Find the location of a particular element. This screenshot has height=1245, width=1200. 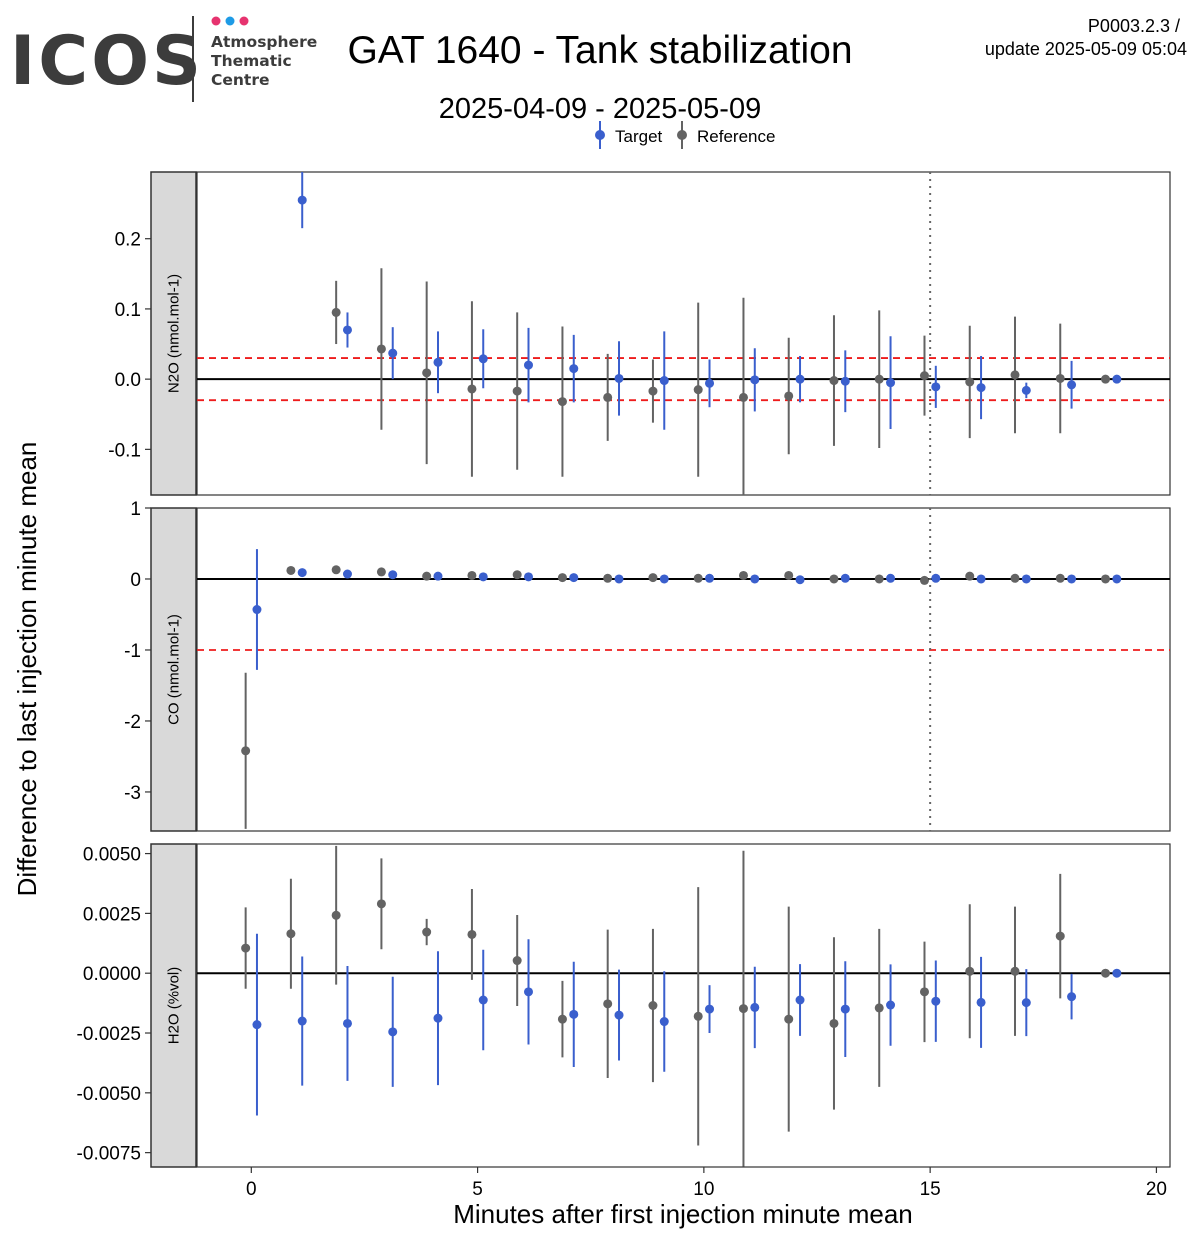

panel-strip is located at coordinates (173, 1005).